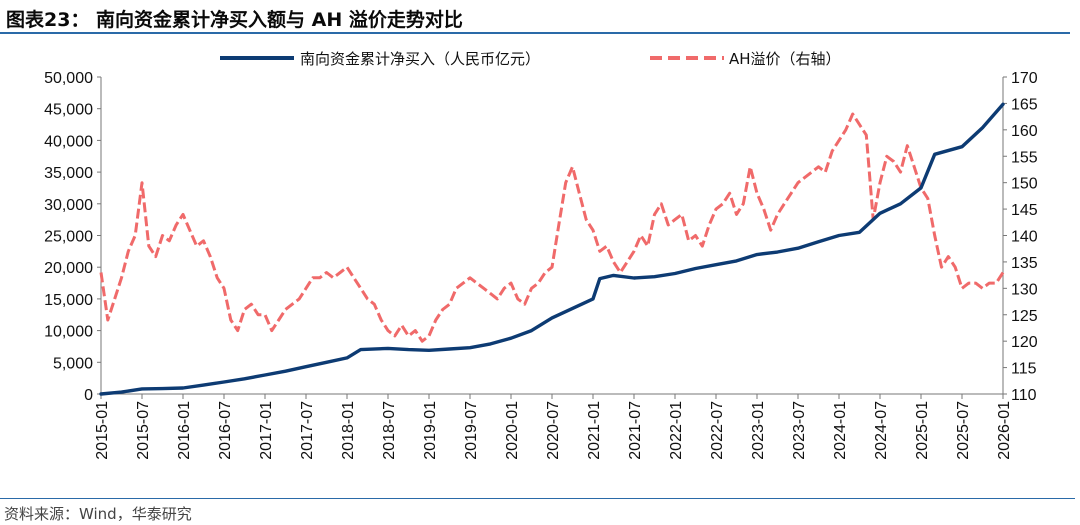  What do you see at coordinates (1024, 316) in the screenshot?
I see `y-right-tick-label: 125` at bounding box center [1024, 316].